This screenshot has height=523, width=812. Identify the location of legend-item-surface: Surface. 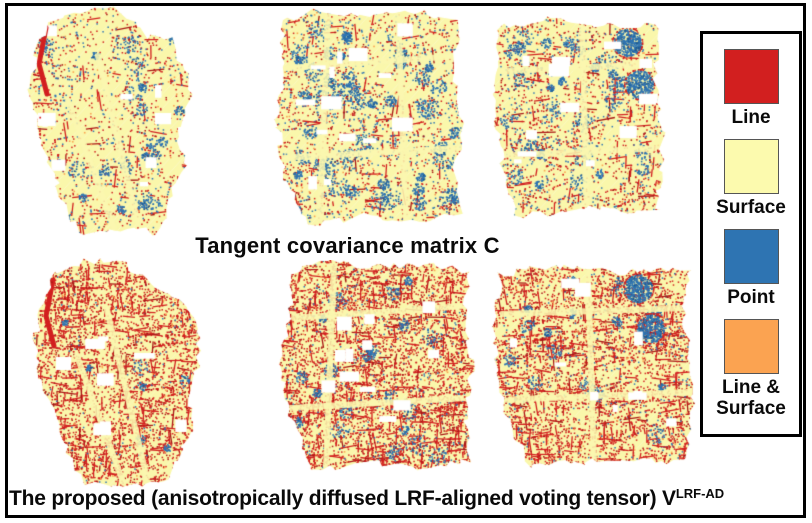
(751, 178).